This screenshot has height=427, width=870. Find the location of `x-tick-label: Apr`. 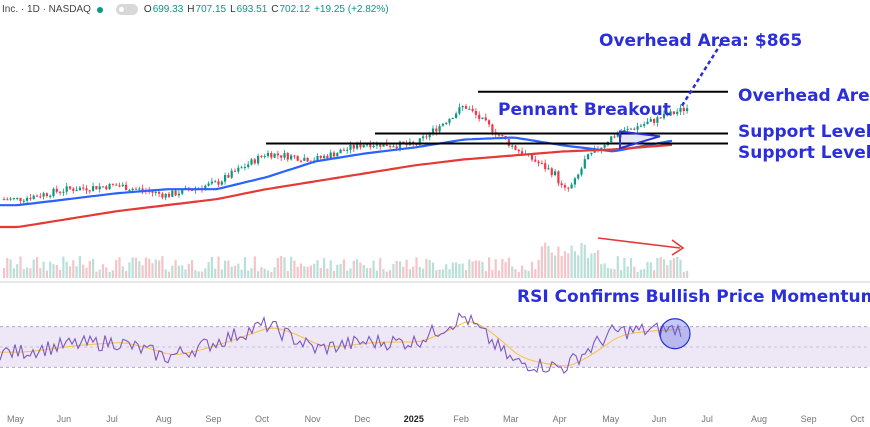

x-tick-label: Apr is located at coordinates (560, 419).